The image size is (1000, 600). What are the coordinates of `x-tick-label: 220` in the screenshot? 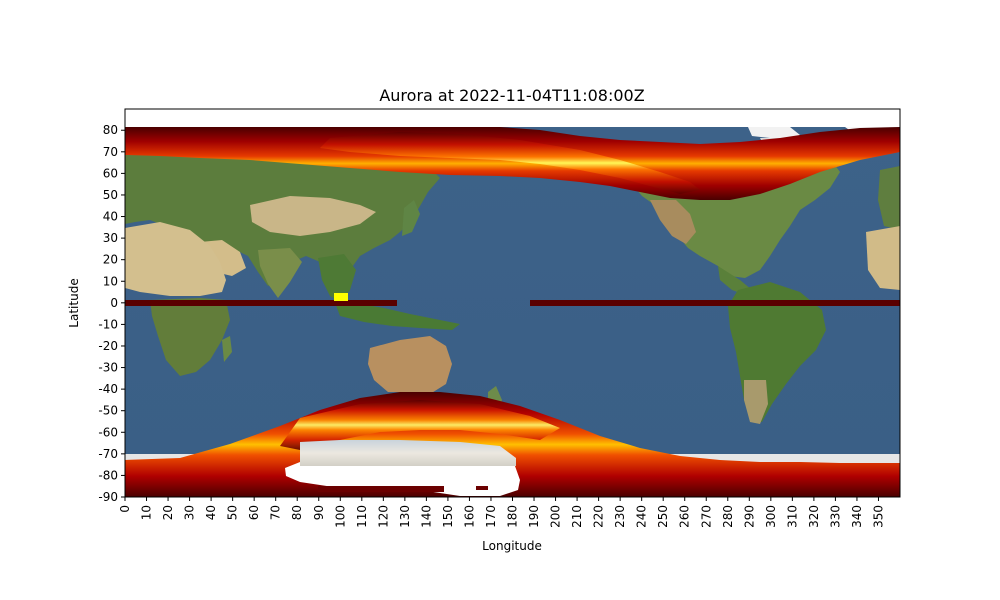 It's located at (599, 516).